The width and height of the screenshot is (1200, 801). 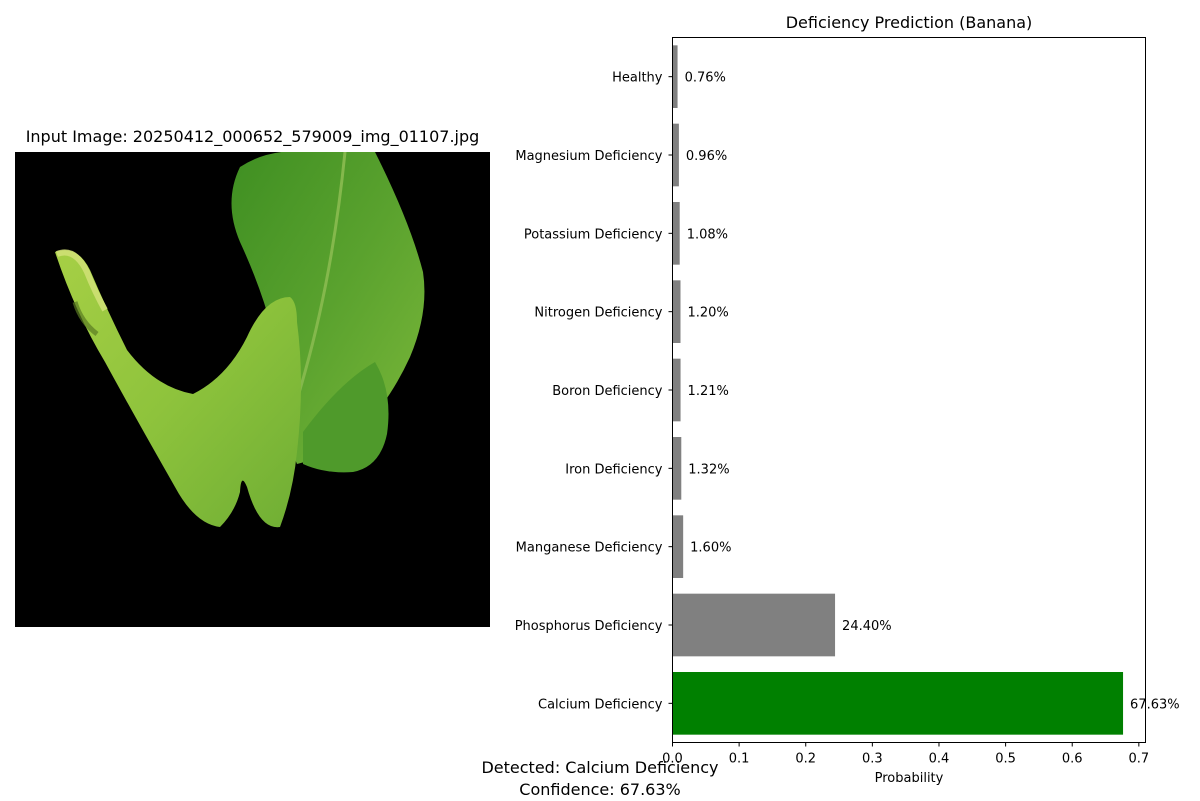 I want to click on bar-manganese-deficiency, so click(x=678, y=546).